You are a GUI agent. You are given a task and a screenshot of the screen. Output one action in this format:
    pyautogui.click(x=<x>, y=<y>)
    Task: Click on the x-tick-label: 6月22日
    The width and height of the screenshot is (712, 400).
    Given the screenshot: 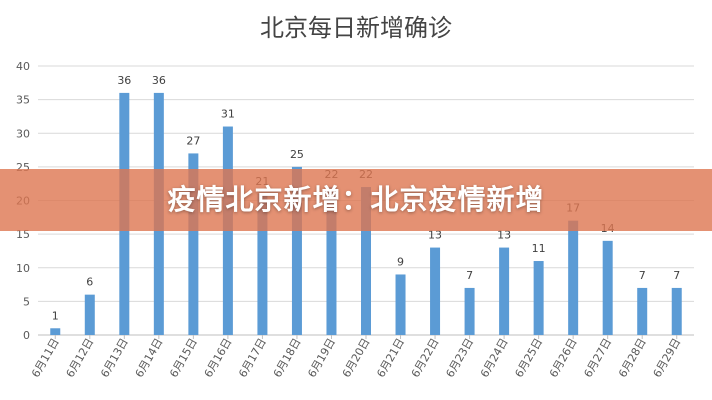 What is the action you would take?
    pyautogui.click(x=425, y=358)
    